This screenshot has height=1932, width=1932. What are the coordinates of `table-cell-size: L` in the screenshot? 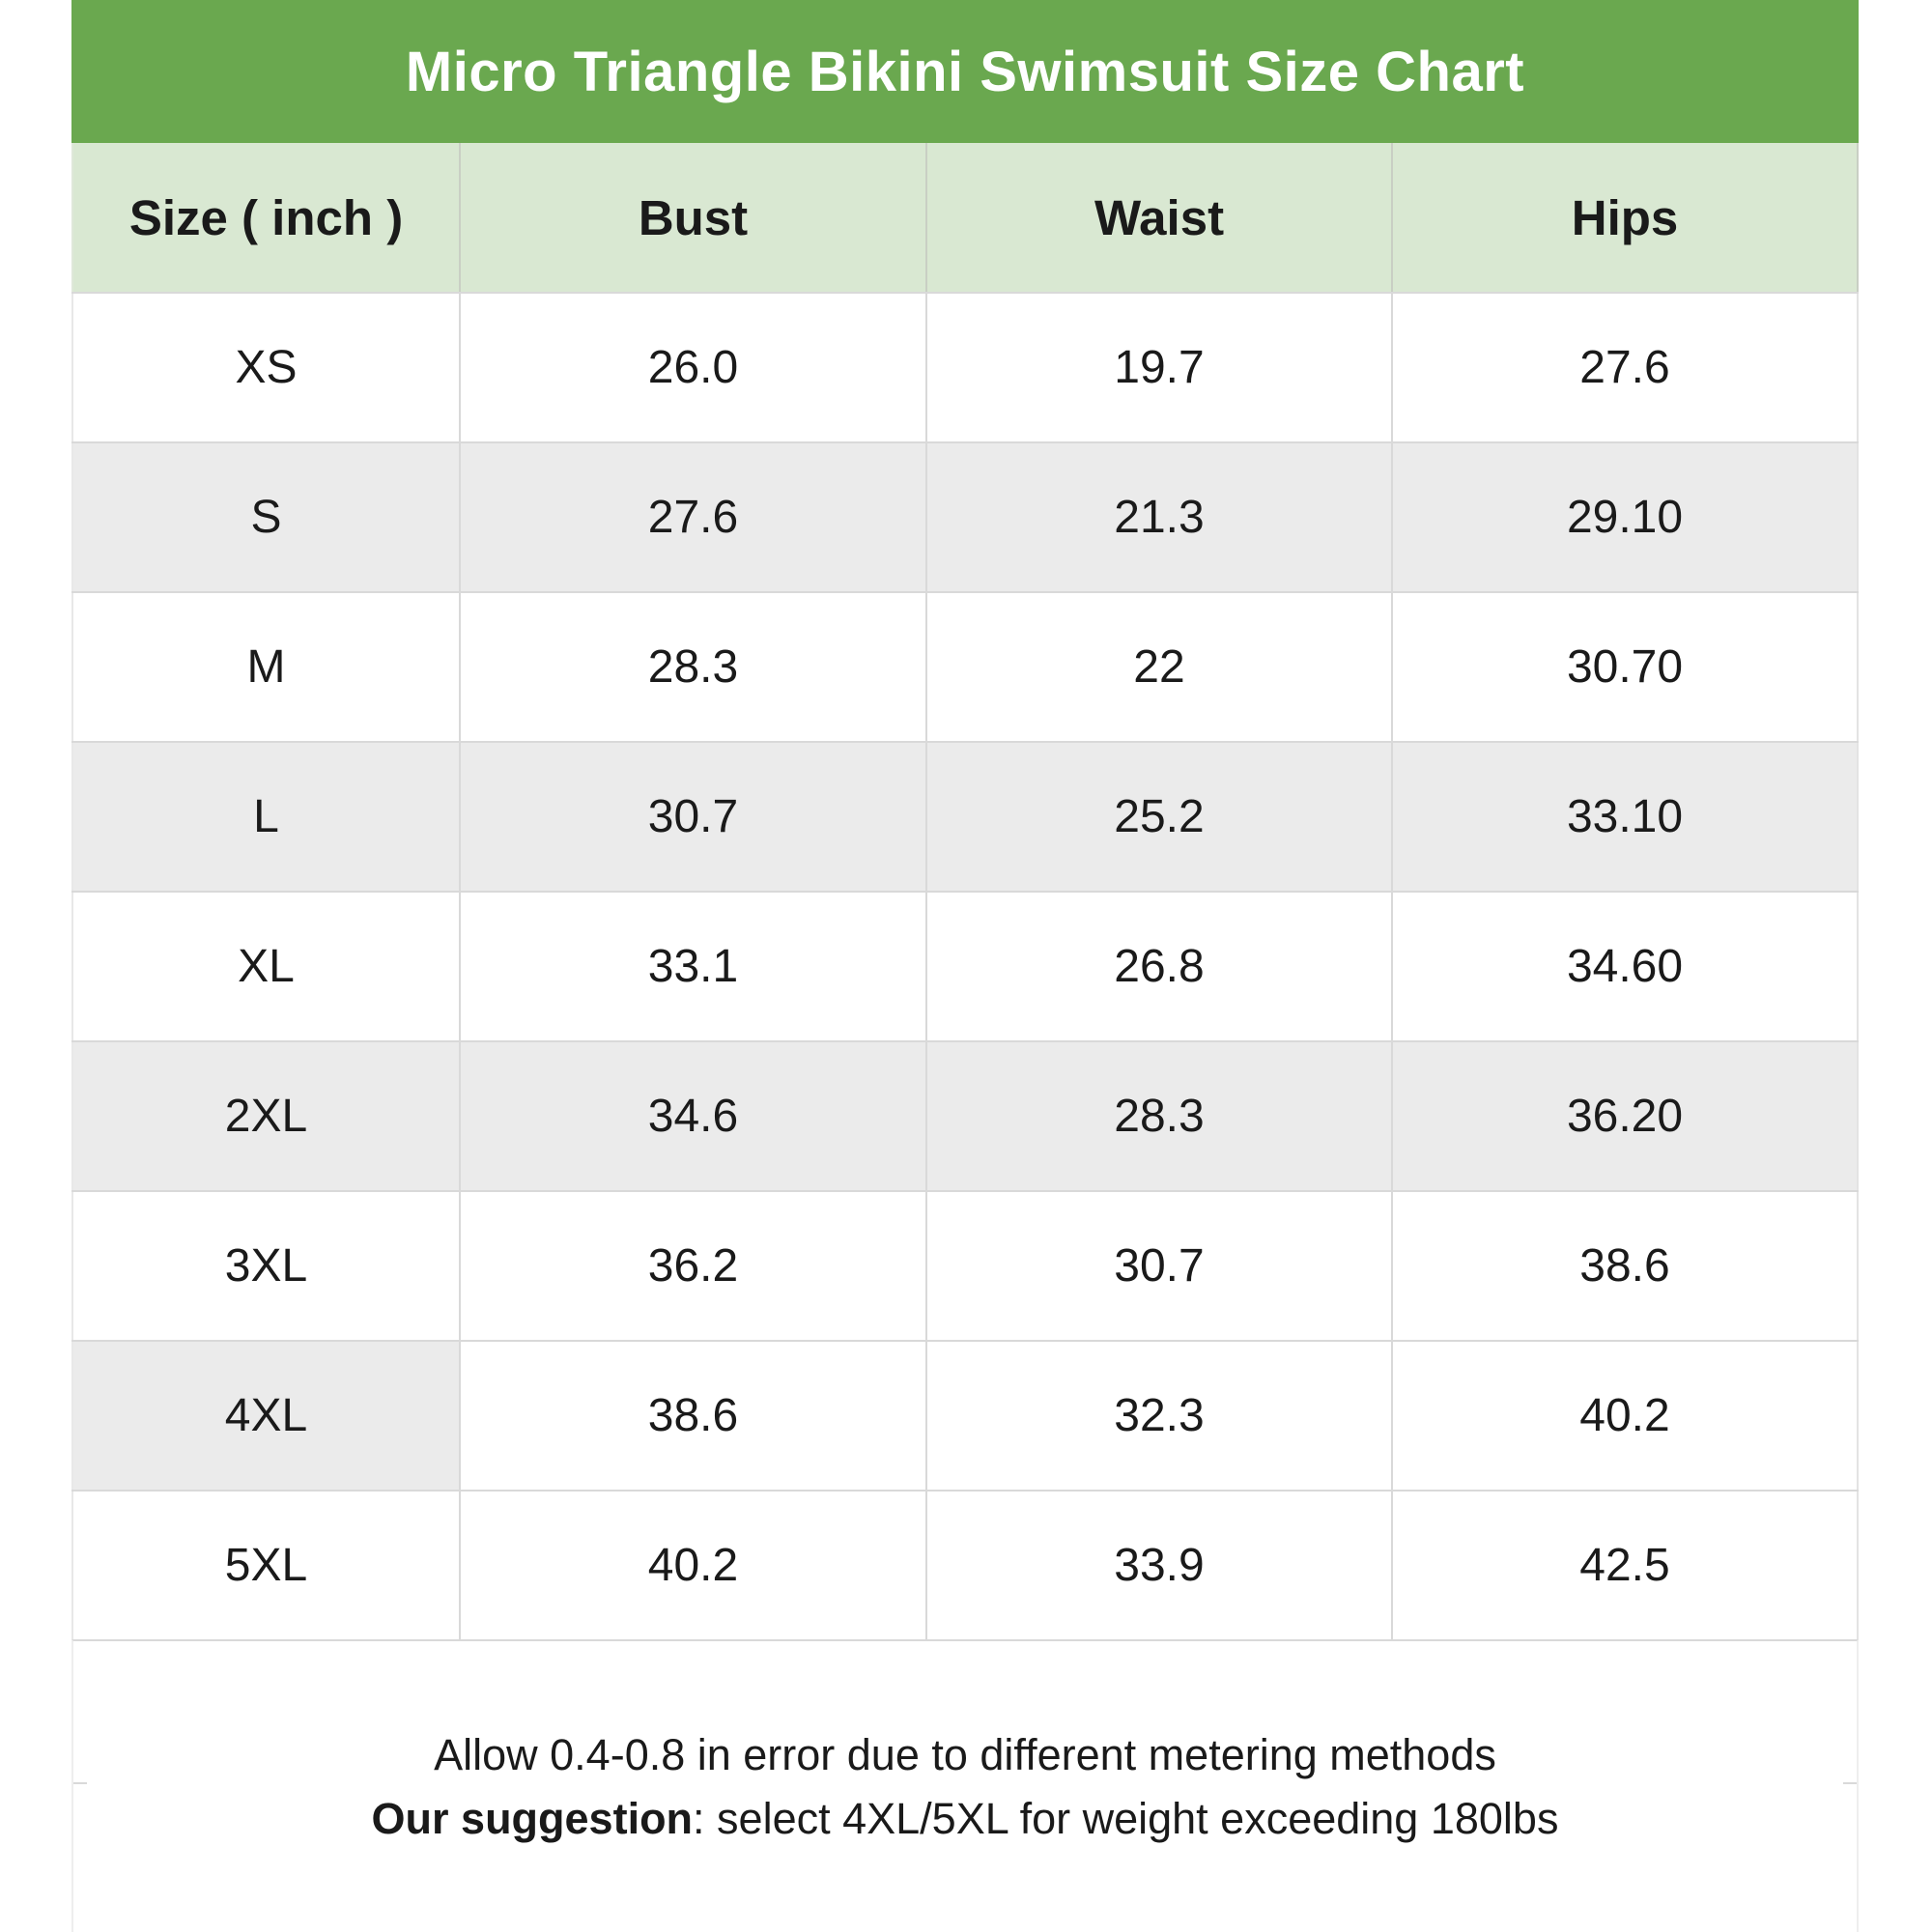 It's located at (266, 817).